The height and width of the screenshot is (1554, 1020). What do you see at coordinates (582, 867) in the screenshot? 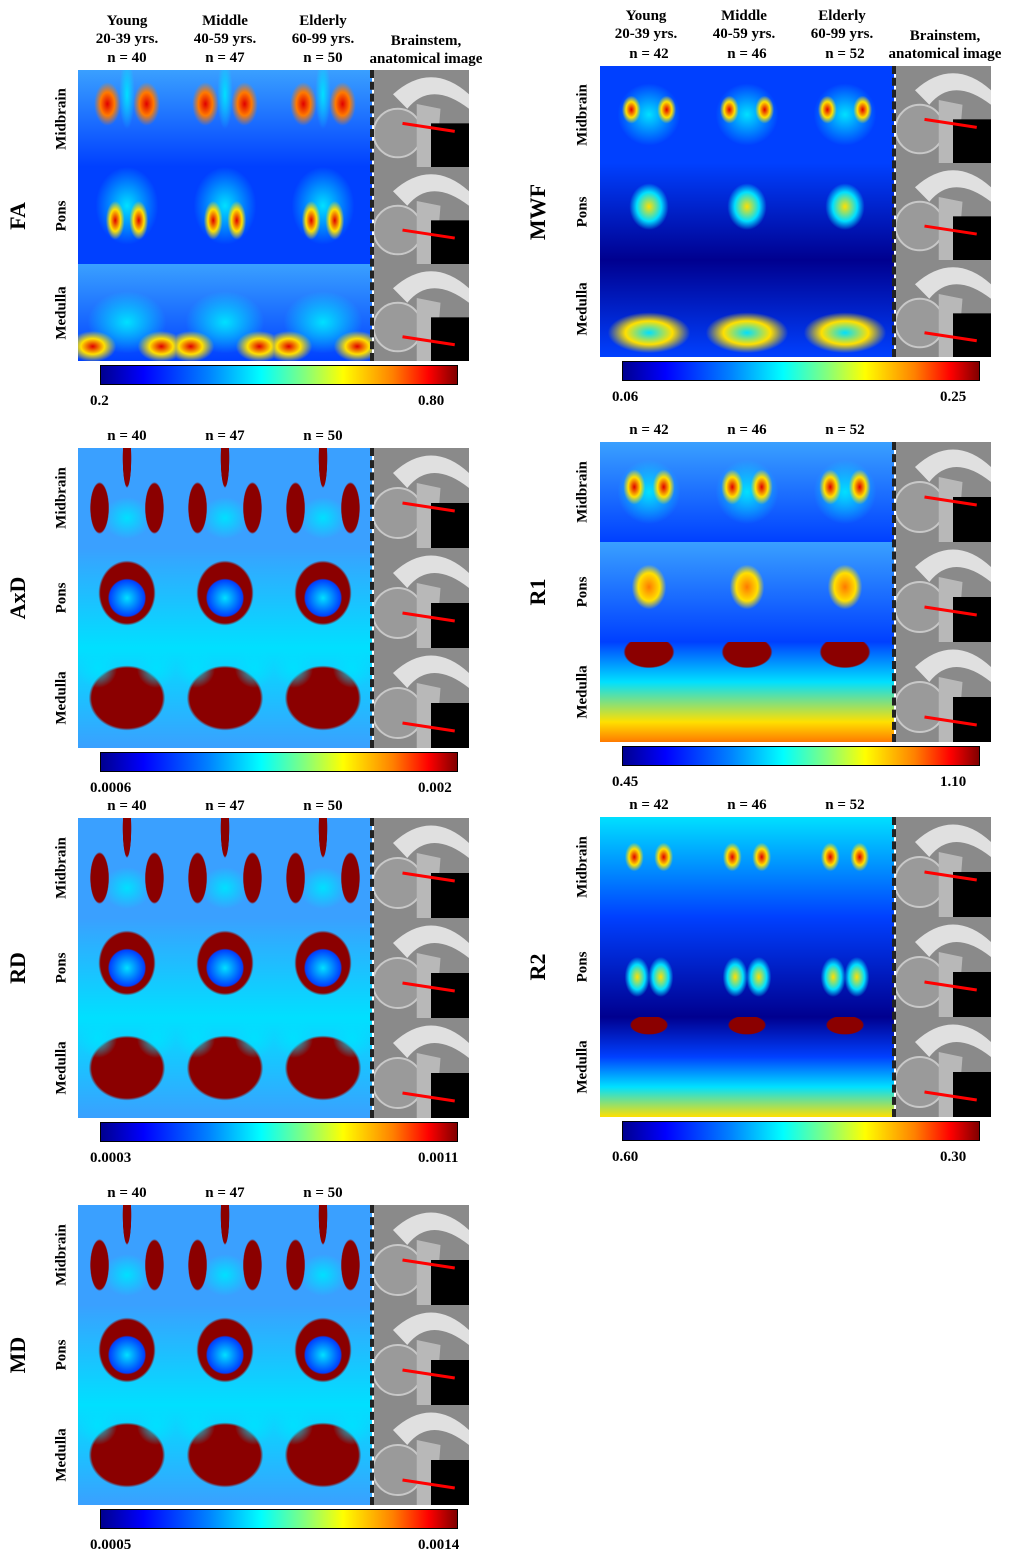
I see `right-panel-r2-region-midbrain: Midbrain` at bounding box center [582, 867].